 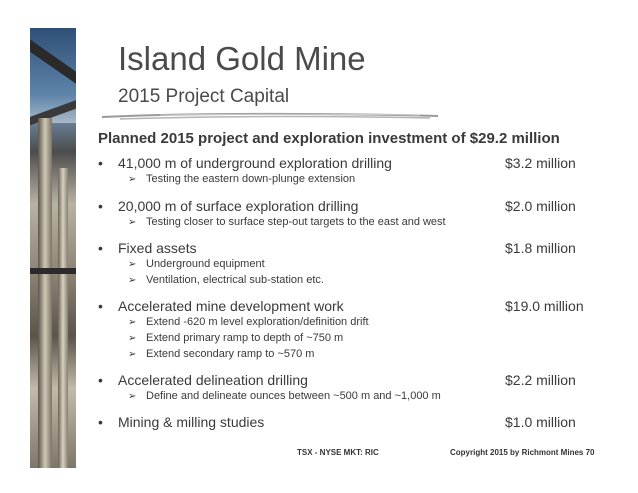 What do you see at coordinates (540, 422) in the screenshot?
I see `capital-item-amount: $1.0 million` at bounding box center [540, 422].